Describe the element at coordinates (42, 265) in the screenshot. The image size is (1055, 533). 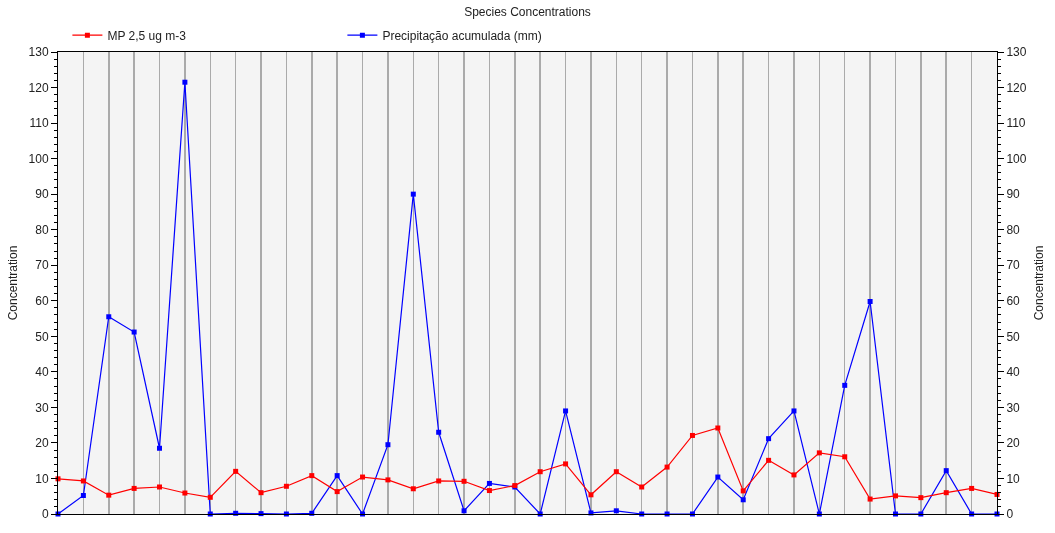
I see `y-tick-label: 70` at that location.